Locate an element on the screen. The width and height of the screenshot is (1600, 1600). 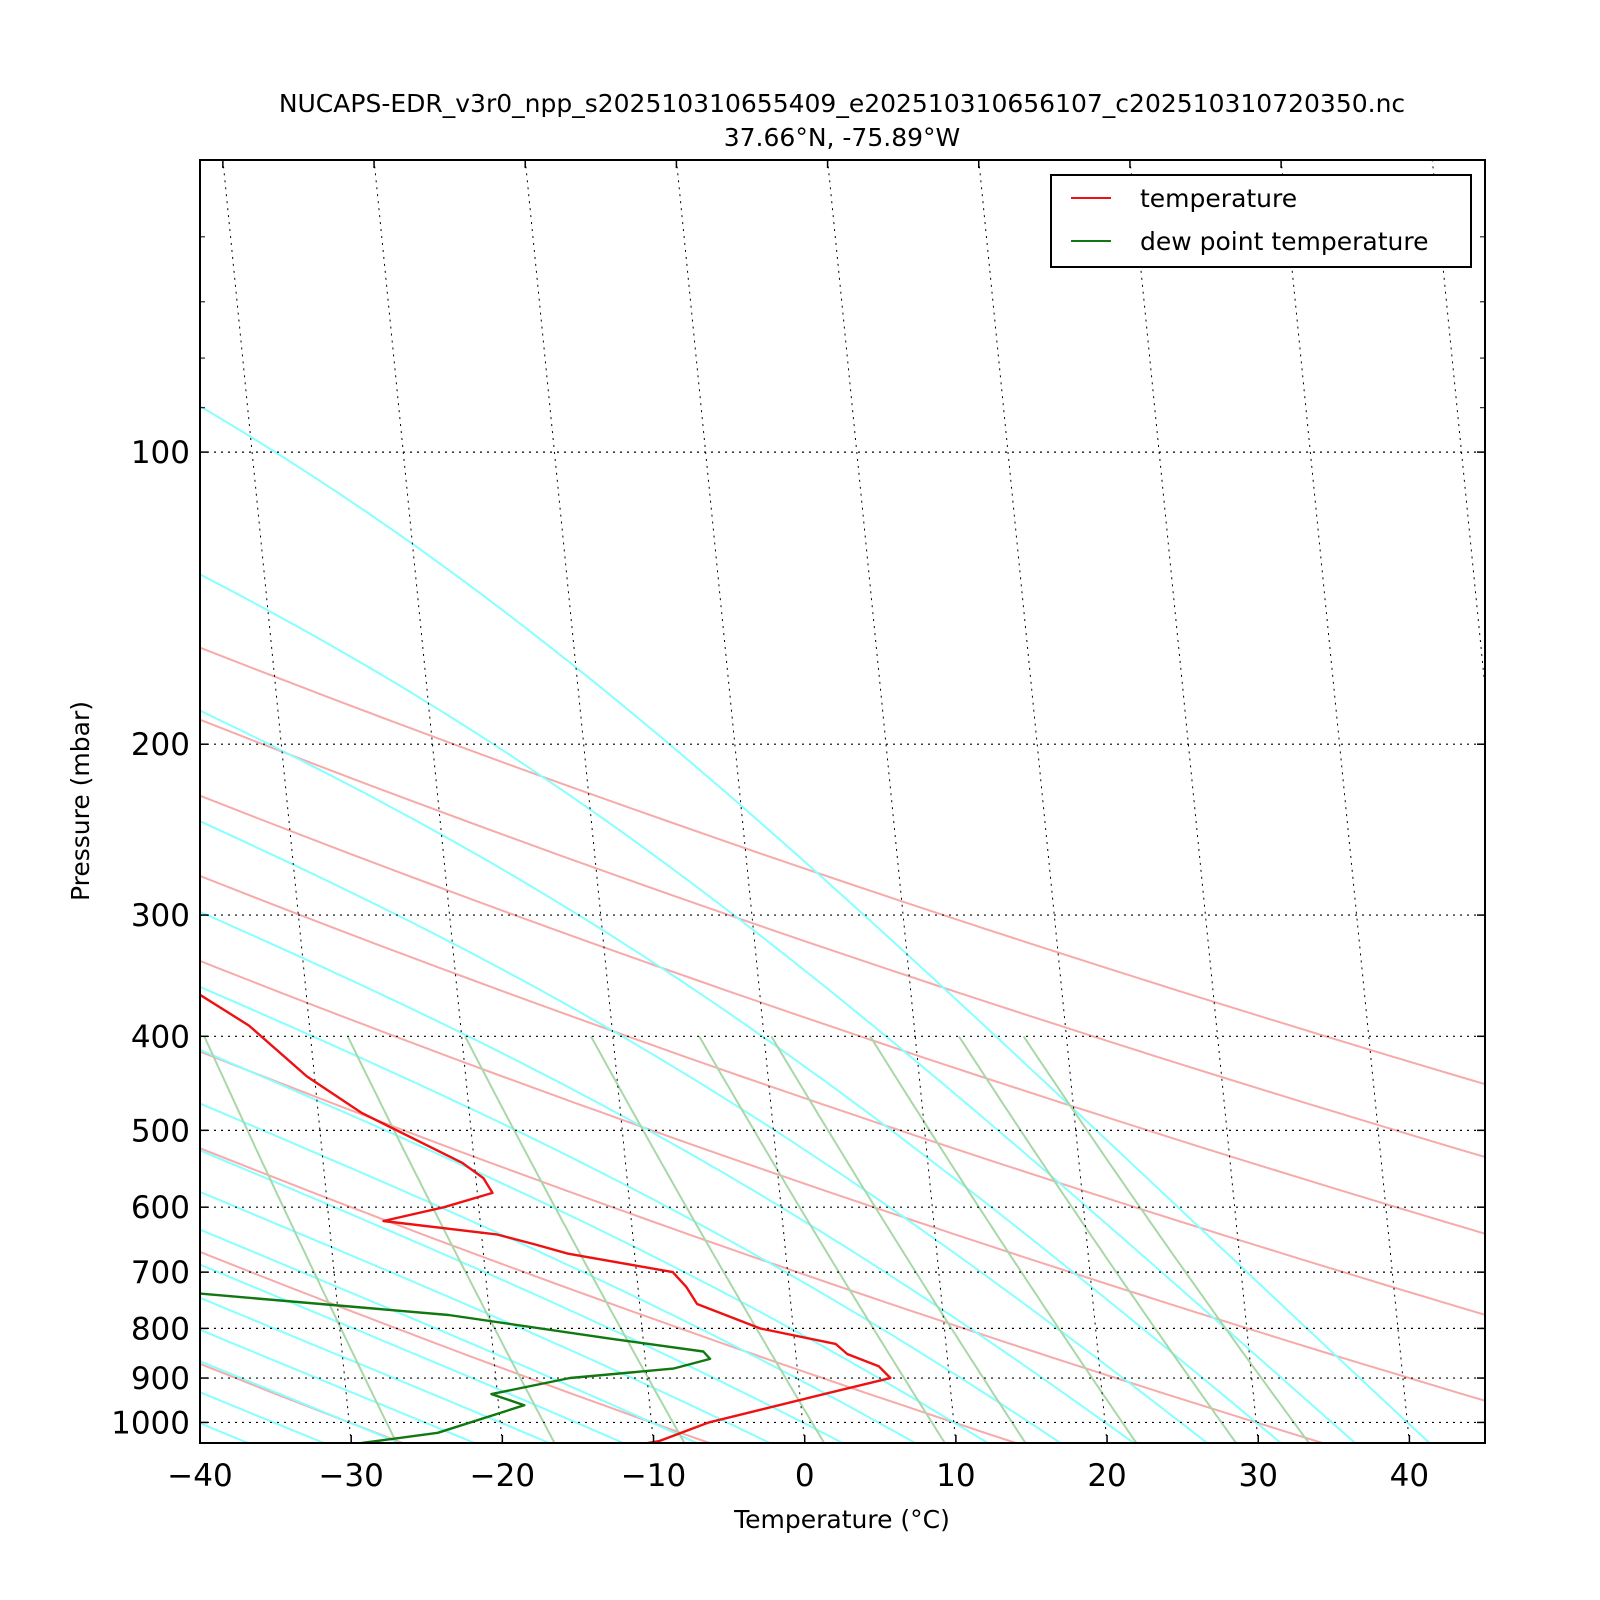
x-tick-label: 30 is located at coordinates (1258, 1476).